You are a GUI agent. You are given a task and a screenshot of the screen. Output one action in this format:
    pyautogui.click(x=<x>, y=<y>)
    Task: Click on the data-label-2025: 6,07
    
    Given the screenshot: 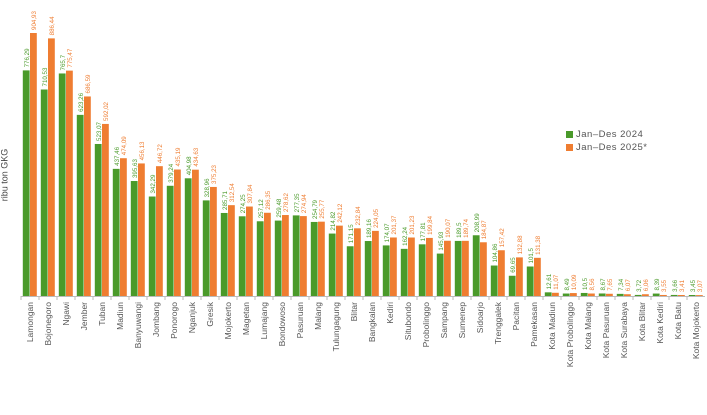 What is the action you would take?
    pyautogui.click(x=628, y=285)
    